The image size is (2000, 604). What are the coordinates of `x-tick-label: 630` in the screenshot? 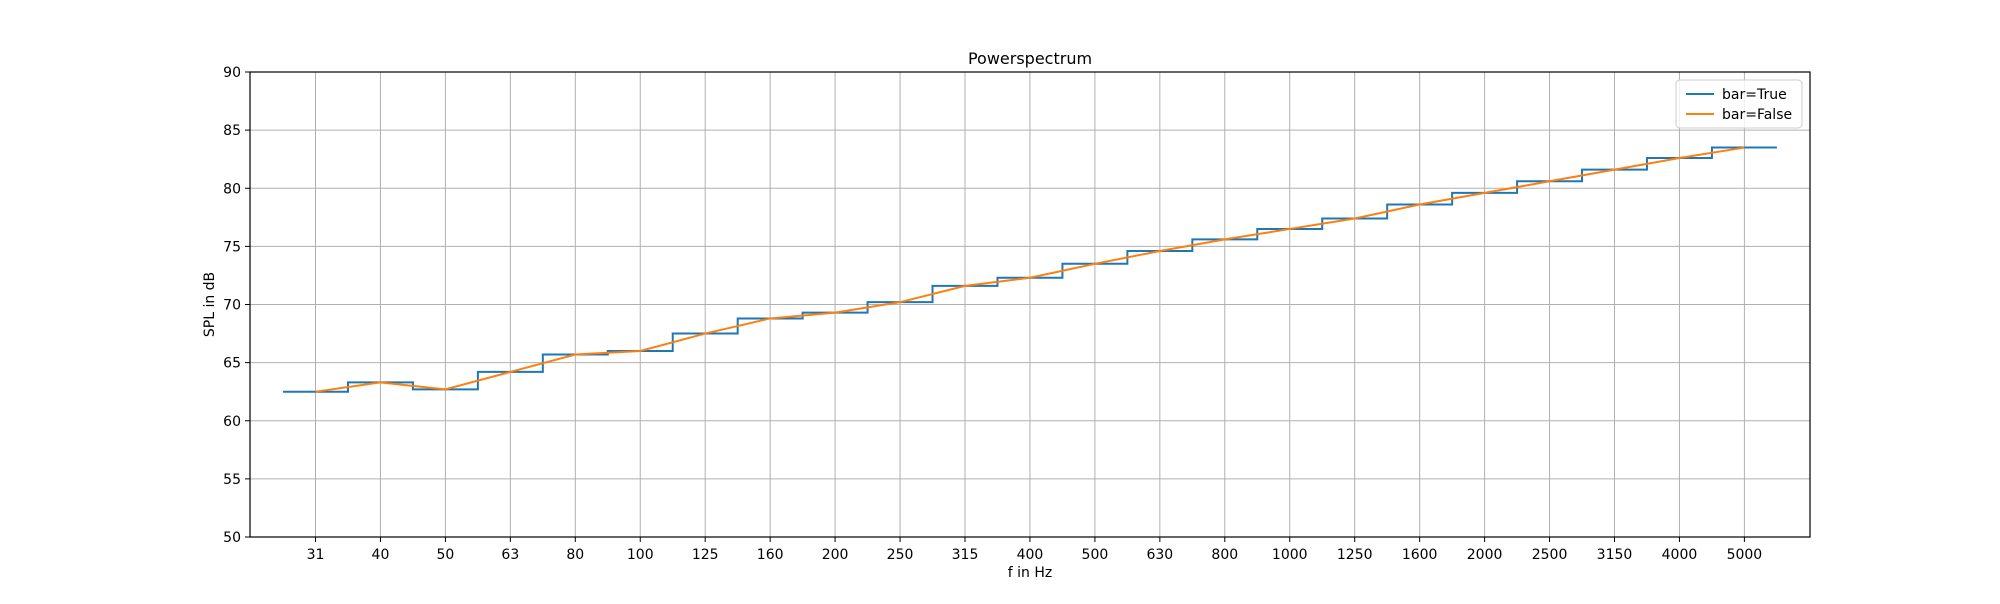 It's located at (1159, 555).